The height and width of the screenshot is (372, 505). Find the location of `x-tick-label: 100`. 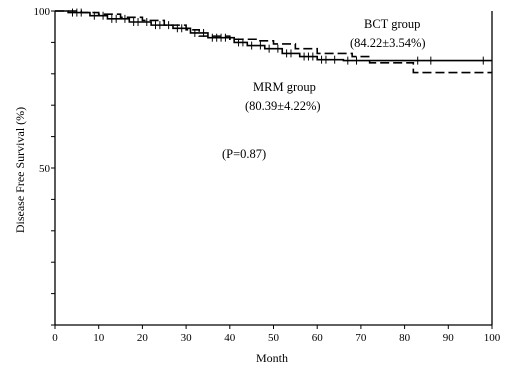

x-tick-label: 100 is located at coordinates (492, 338).